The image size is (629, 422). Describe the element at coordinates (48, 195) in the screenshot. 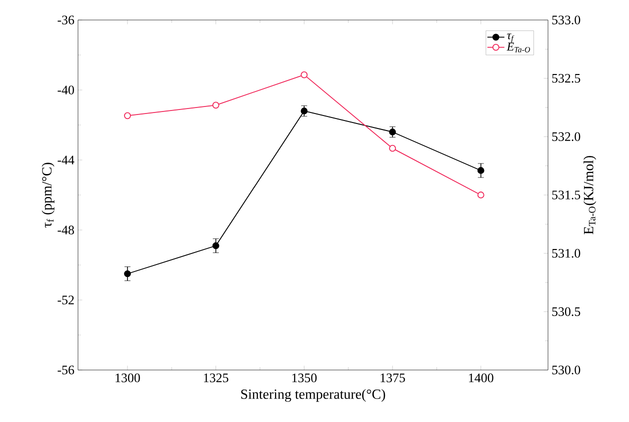

I see `y-axis-title: τ$_{f}$ (ppm/°C)` at that location.